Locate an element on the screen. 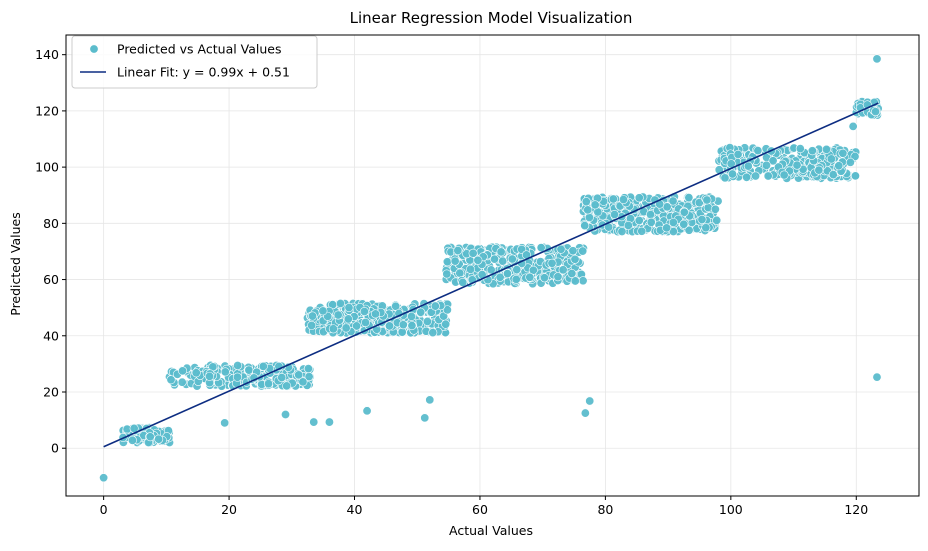  chart-title: Linear Regression Model Visualization is located at coordinates (491, 18).